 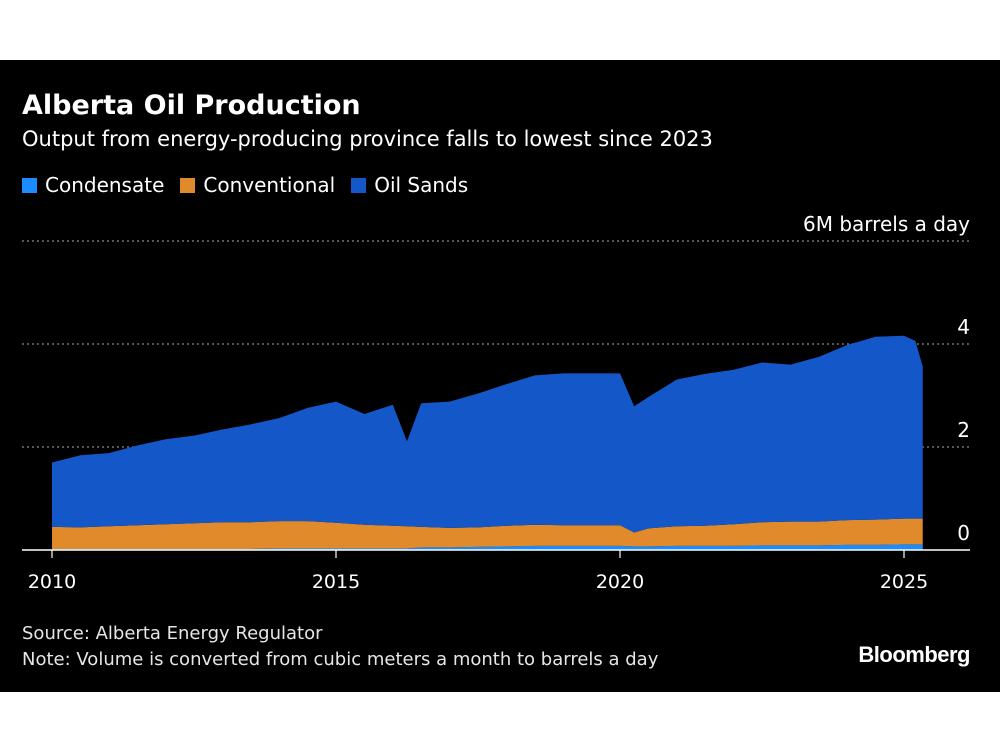 What do you see at coordinates (52, 582) in the screenshot?
I see `x-tick-label-2010: 2010` at bounding box center [52, 582].